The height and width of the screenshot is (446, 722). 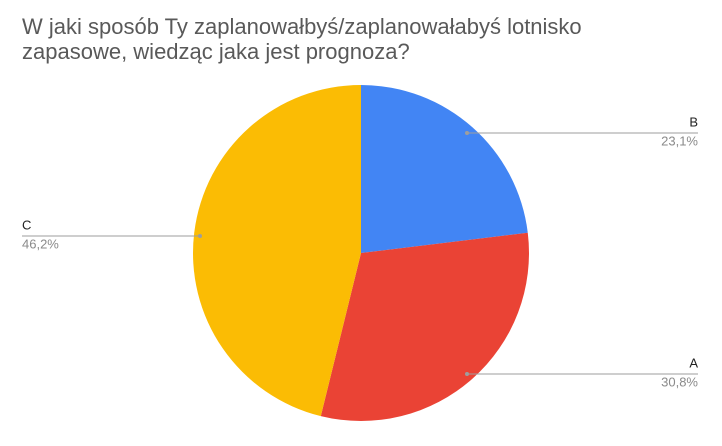 I want to click on slice-value-label: 30,8%, so click(x=679, y=381).